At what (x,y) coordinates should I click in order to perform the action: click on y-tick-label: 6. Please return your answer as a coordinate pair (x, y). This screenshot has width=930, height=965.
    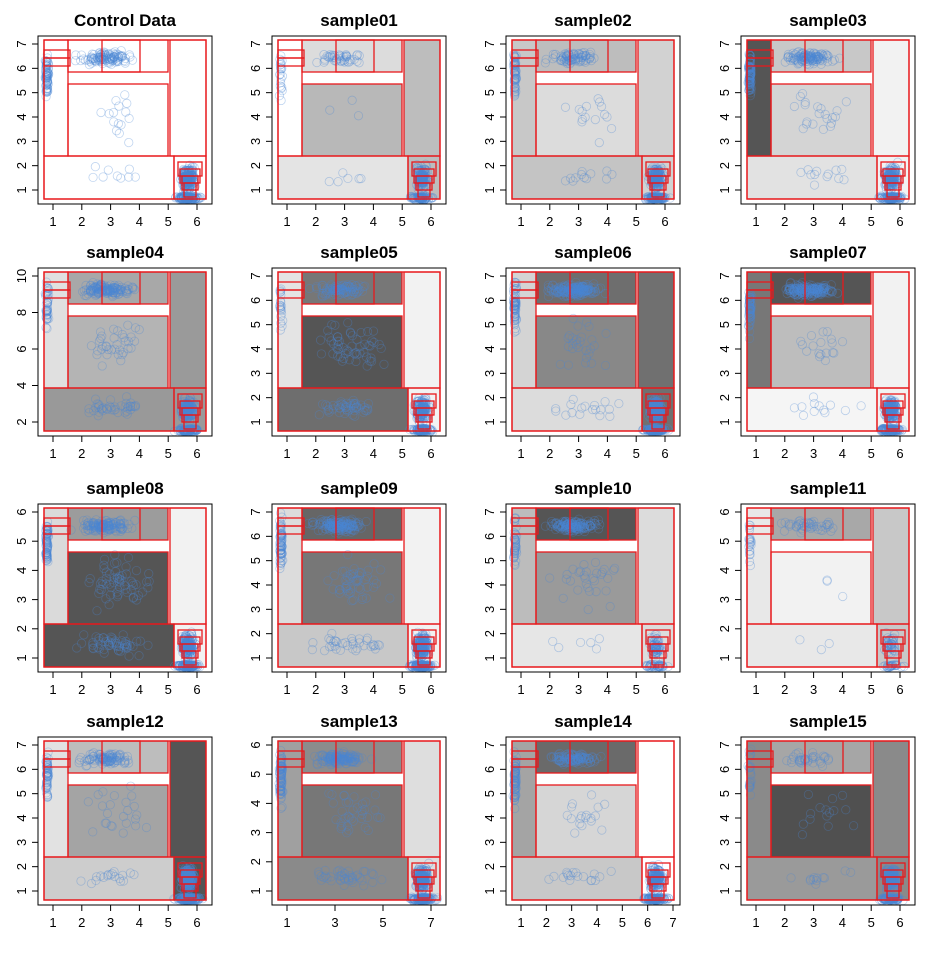
    Looking at the image, I should click on (489, 68).